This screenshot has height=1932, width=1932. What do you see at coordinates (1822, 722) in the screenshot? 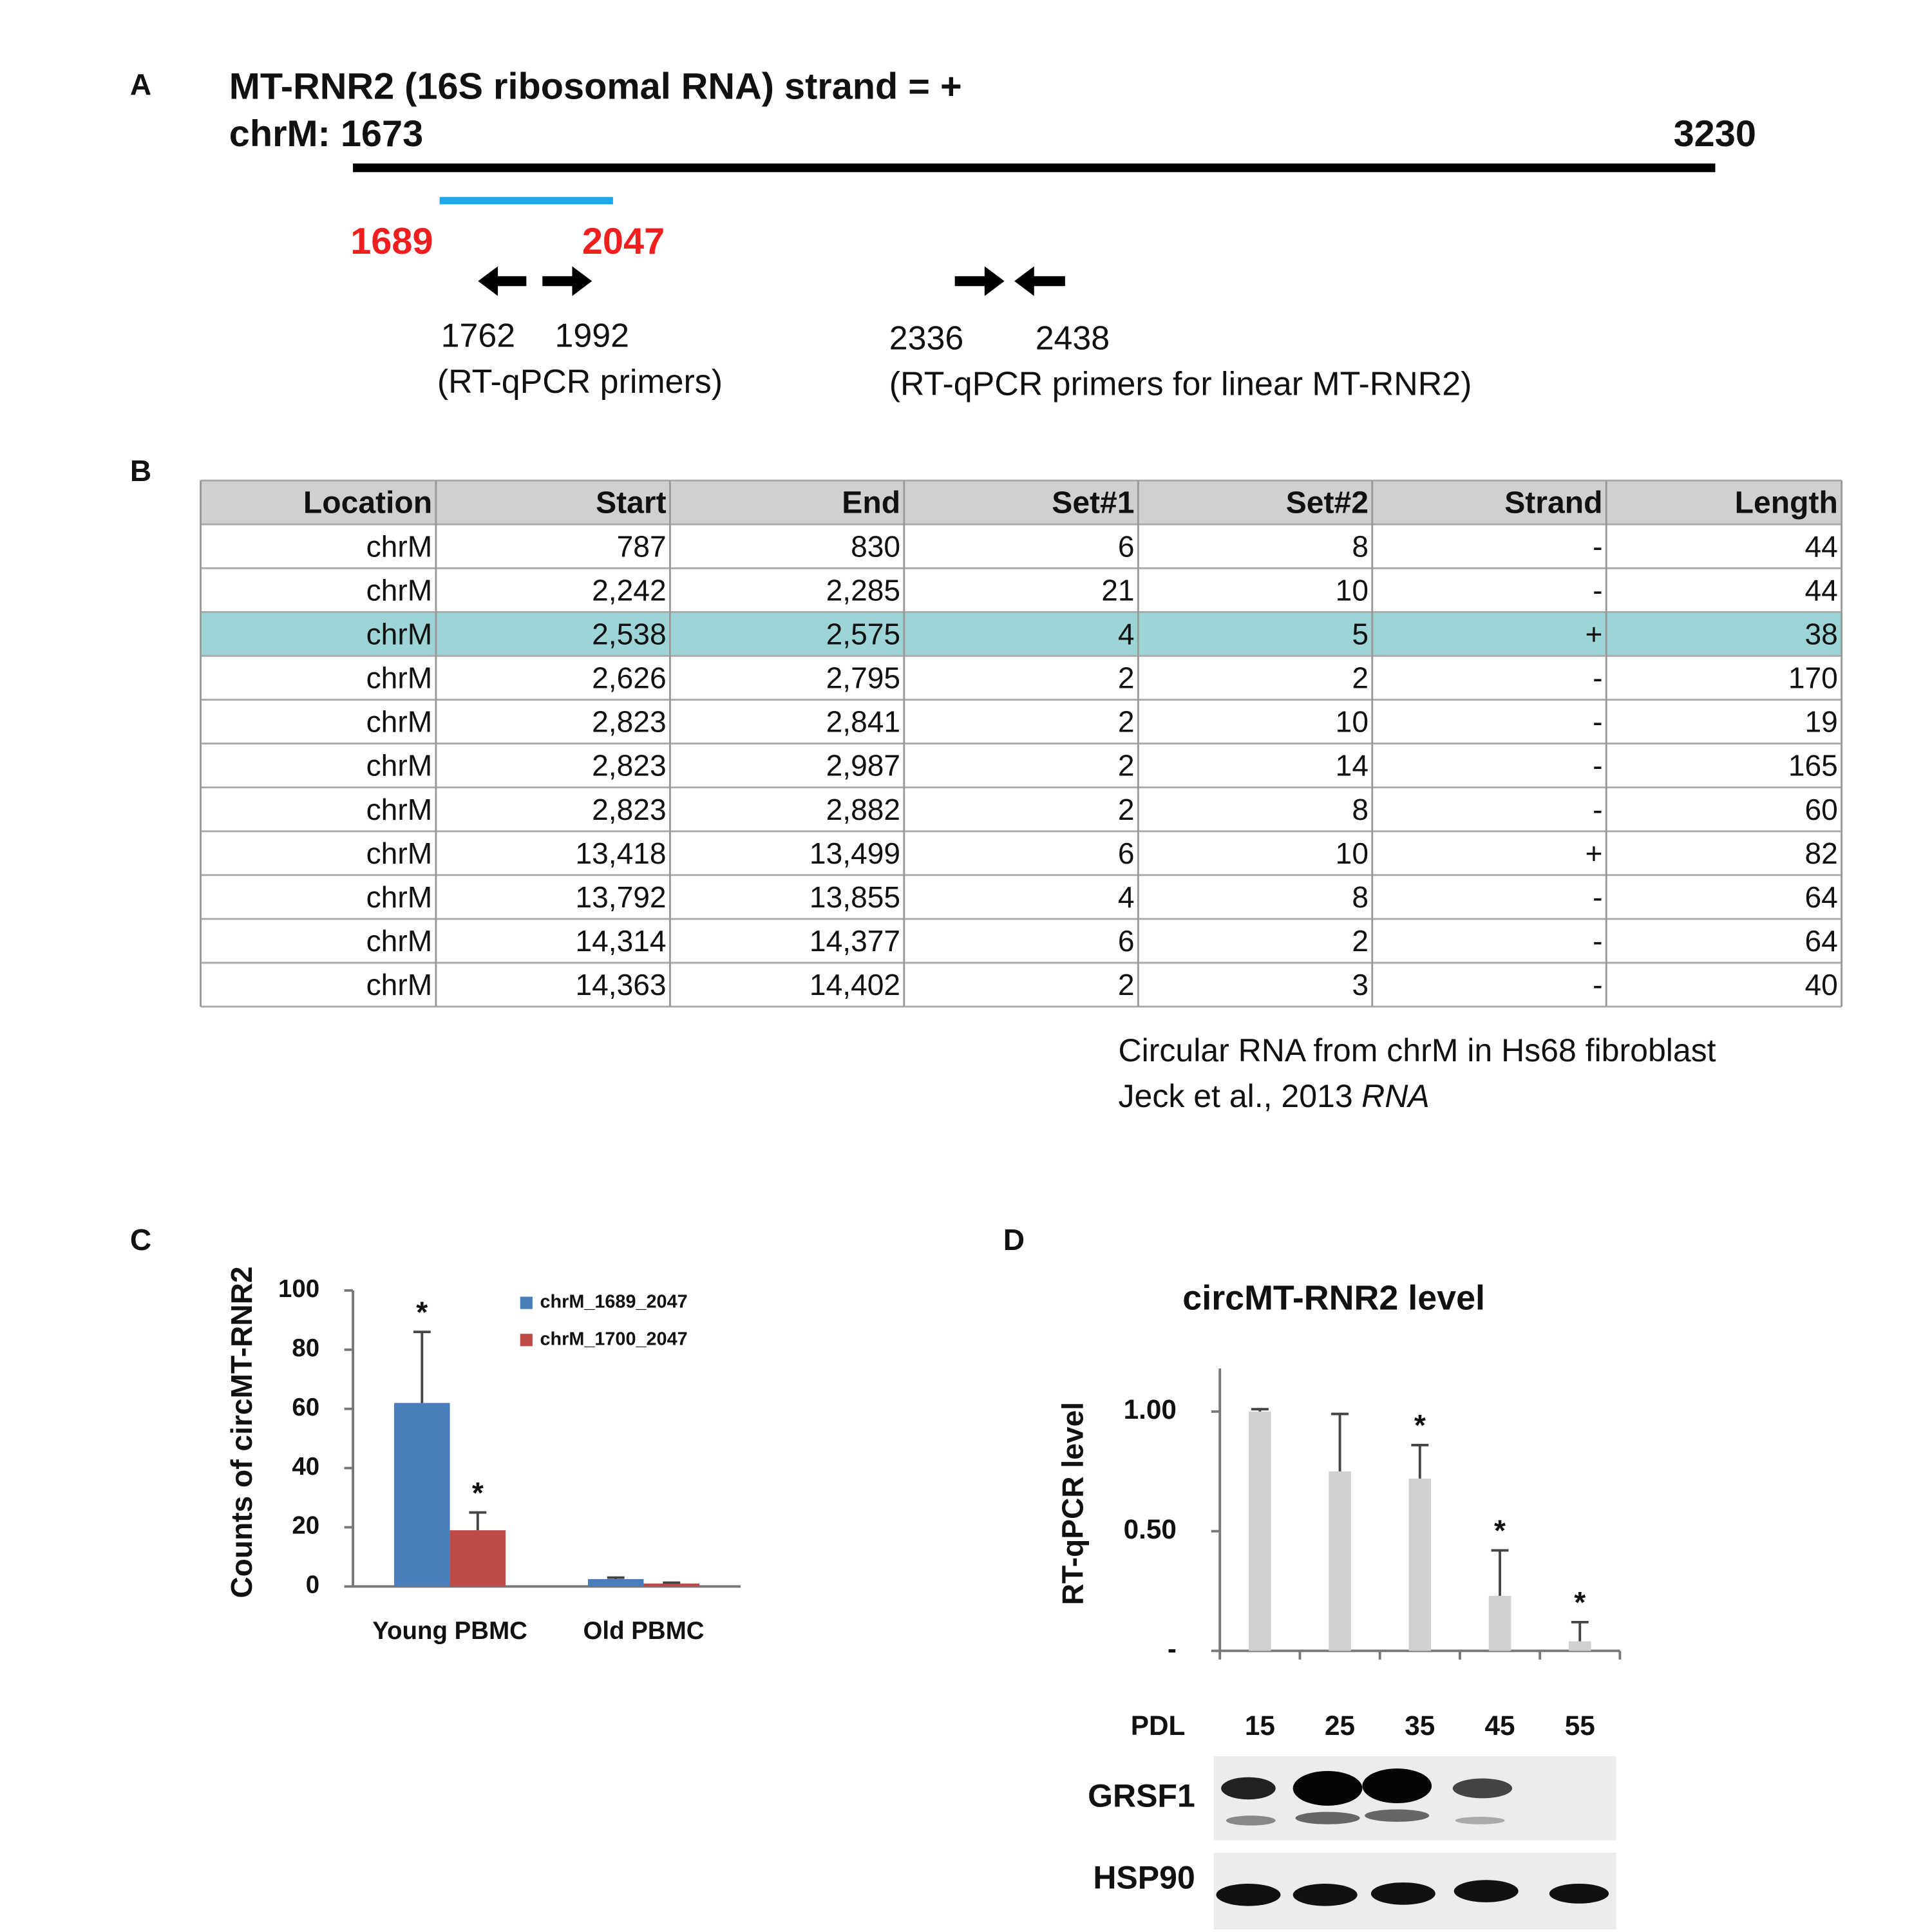
I see `cell: 19` at bounding box center [1822, 722].